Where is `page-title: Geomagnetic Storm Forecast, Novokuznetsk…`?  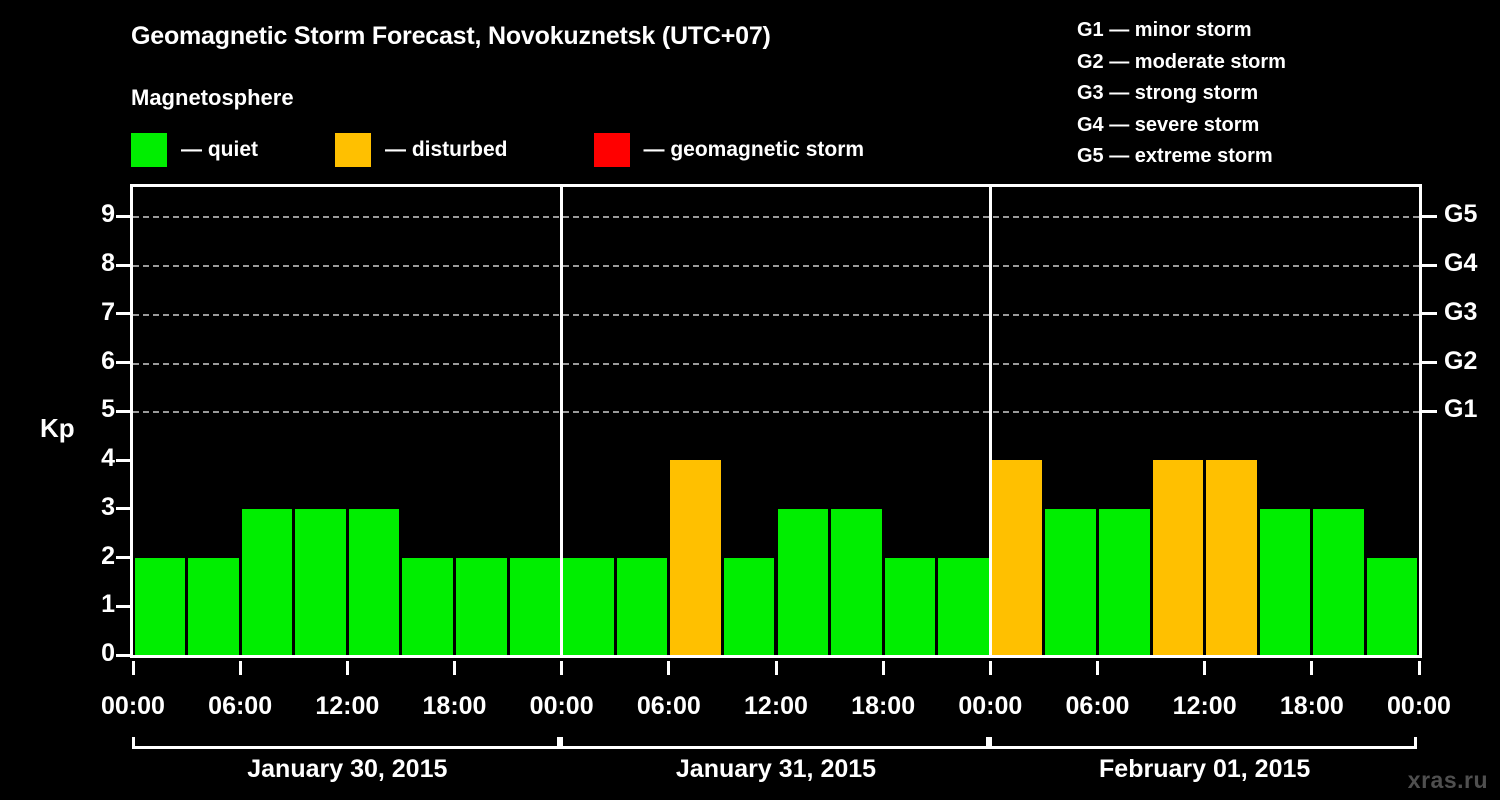
page-title: Geomagnetic Storm Forecast, Novokuznetsk… is located at coordinates (451, 36).